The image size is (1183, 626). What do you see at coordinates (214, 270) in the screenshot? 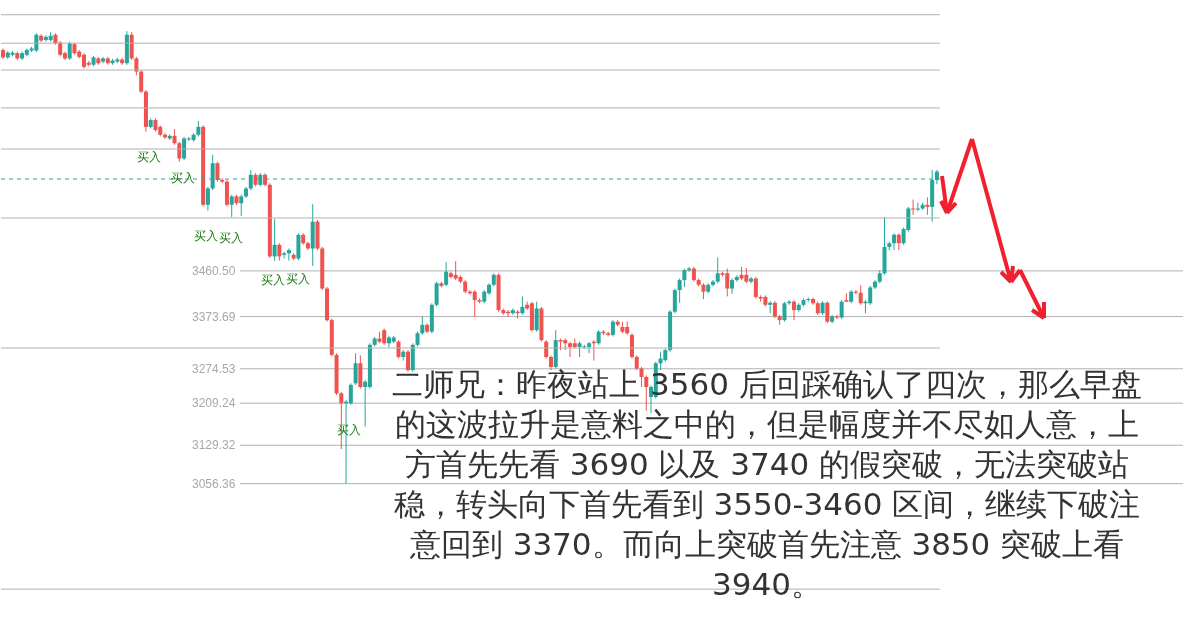
I see `y-tick-label: 3460.50` at bounding box center [214, 270].